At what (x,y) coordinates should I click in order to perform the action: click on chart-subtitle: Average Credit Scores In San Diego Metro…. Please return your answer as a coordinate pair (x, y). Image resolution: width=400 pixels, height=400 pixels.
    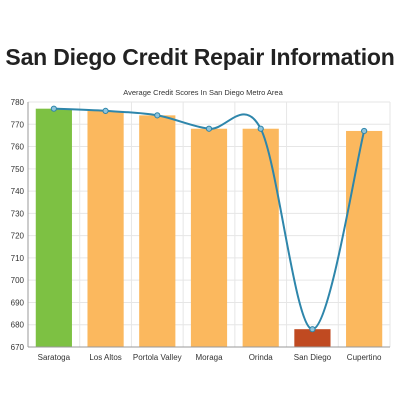
    Looking at the image, I should click on (203, 92).